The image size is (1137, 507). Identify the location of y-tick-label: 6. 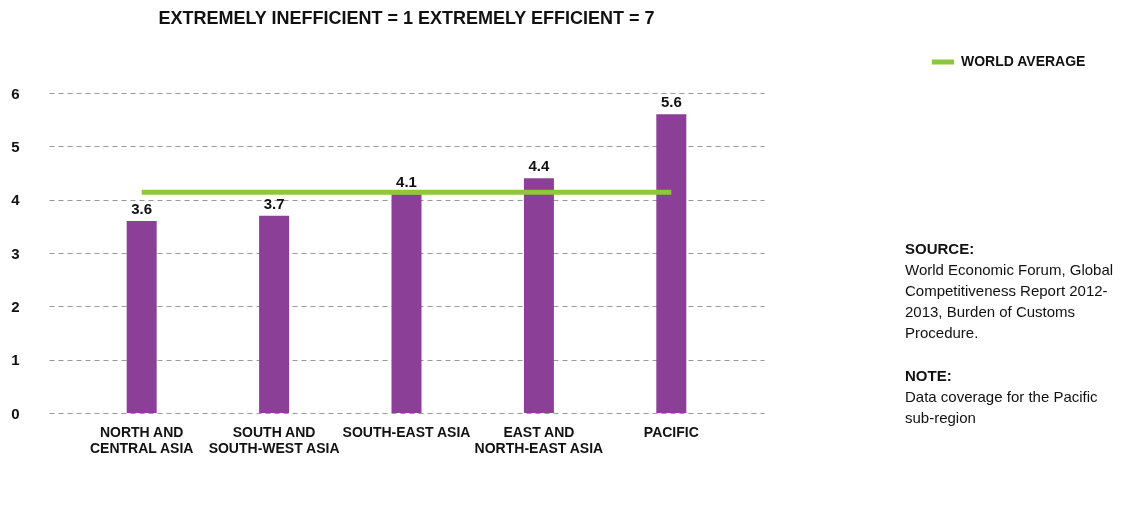
(15, 93).